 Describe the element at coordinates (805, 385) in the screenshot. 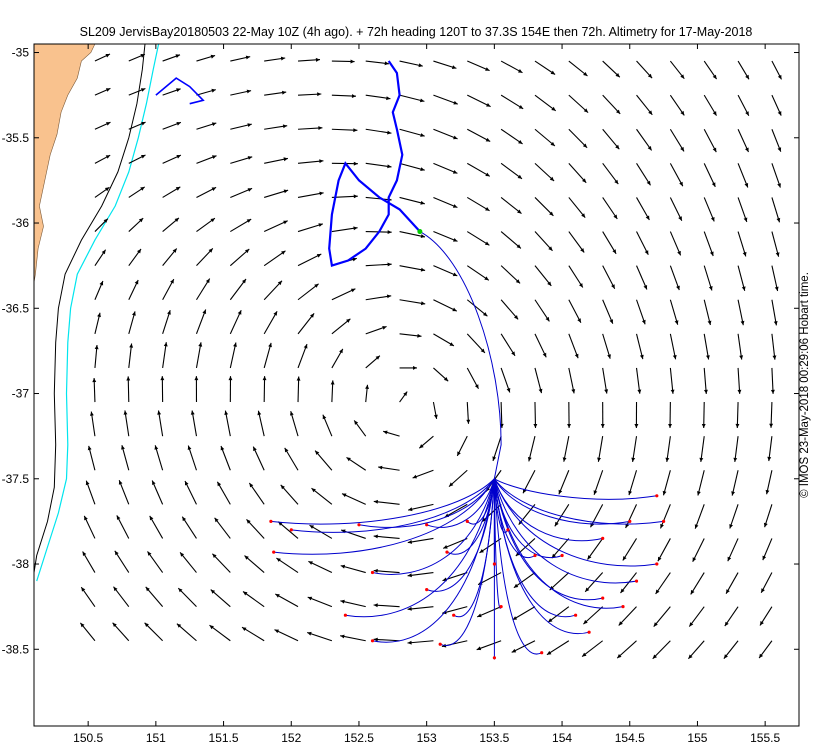

I see `imos-credit: © IMOS 23-May-2018 00:29:06 Hobart time.` at that location.